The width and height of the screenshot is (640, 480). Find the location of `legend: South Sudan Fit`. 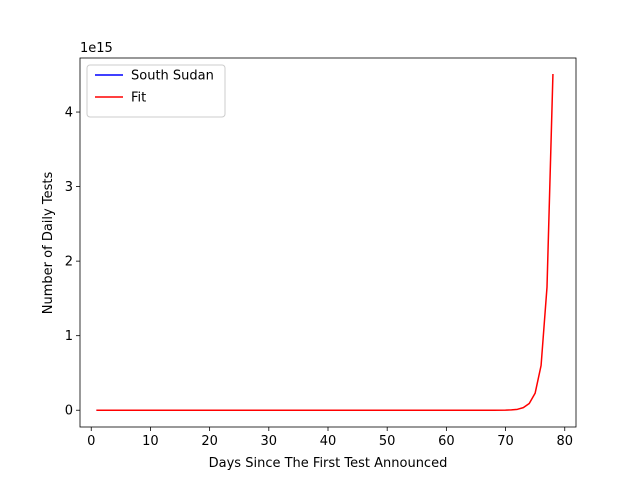

legend: South Sudan Fit is located at coordinates (156, 91).